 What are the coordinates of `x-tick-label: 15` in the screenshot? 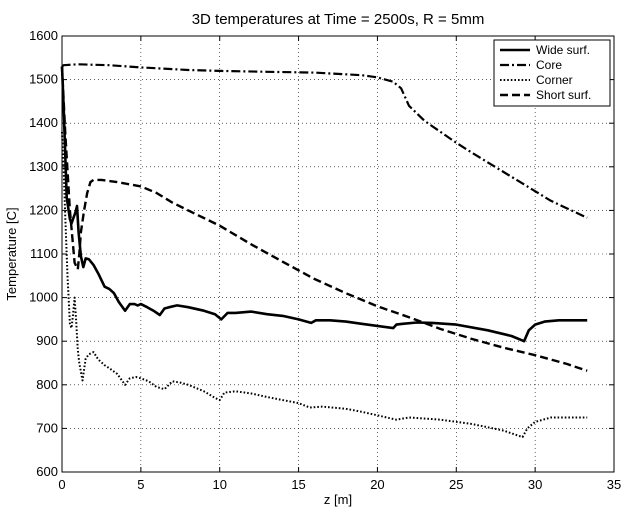 It's located at (298, 484).